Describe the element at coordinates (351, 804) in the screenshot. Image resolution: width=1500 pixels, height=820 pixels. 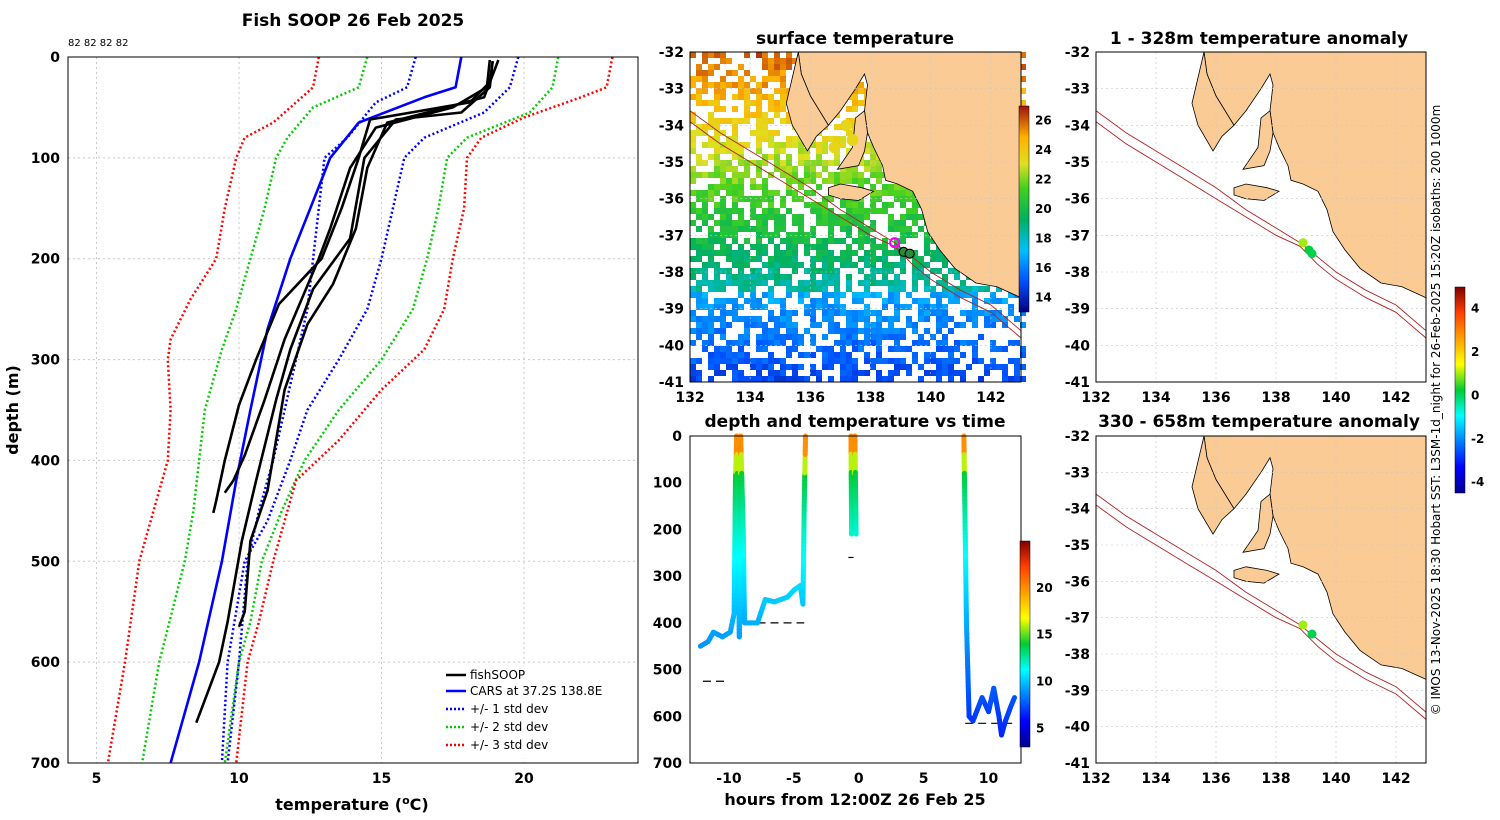
I see `profile-xlabel: temperature (oC)` at that location.